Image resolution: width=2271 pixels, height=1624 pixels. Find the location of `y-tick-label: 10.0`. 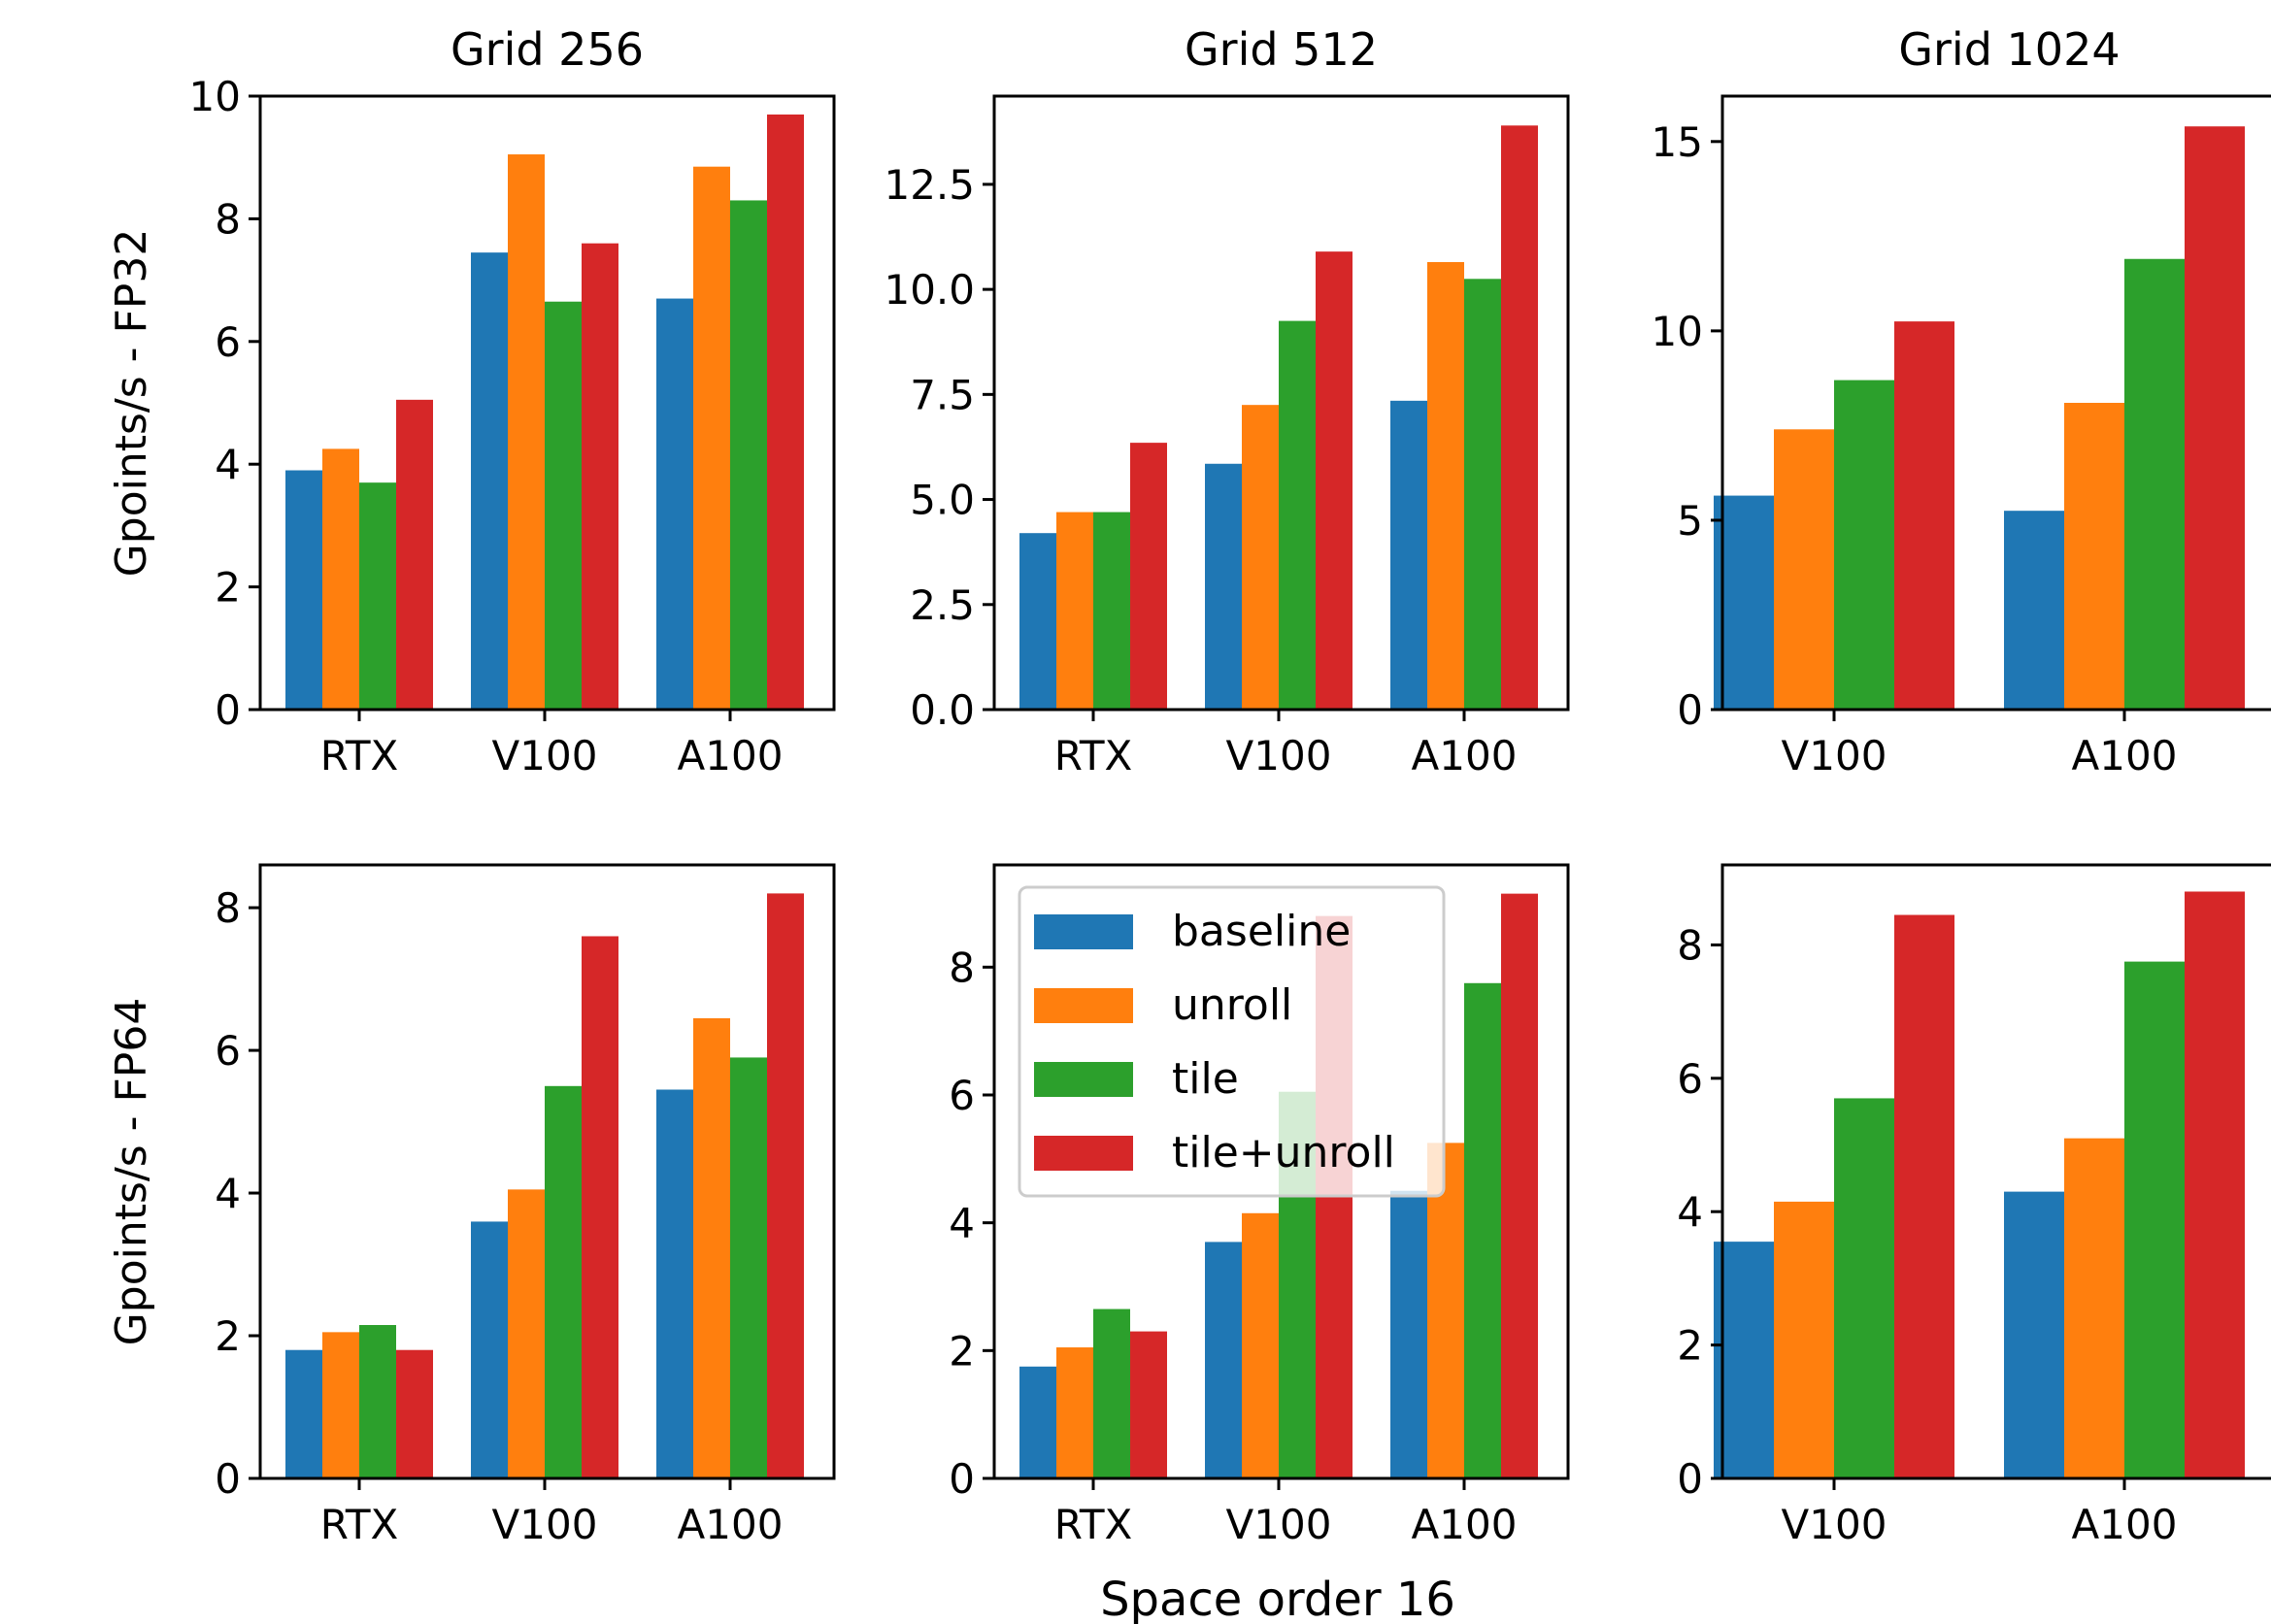

y-tick-label: 10.0 is located at coordinates (929, 290).